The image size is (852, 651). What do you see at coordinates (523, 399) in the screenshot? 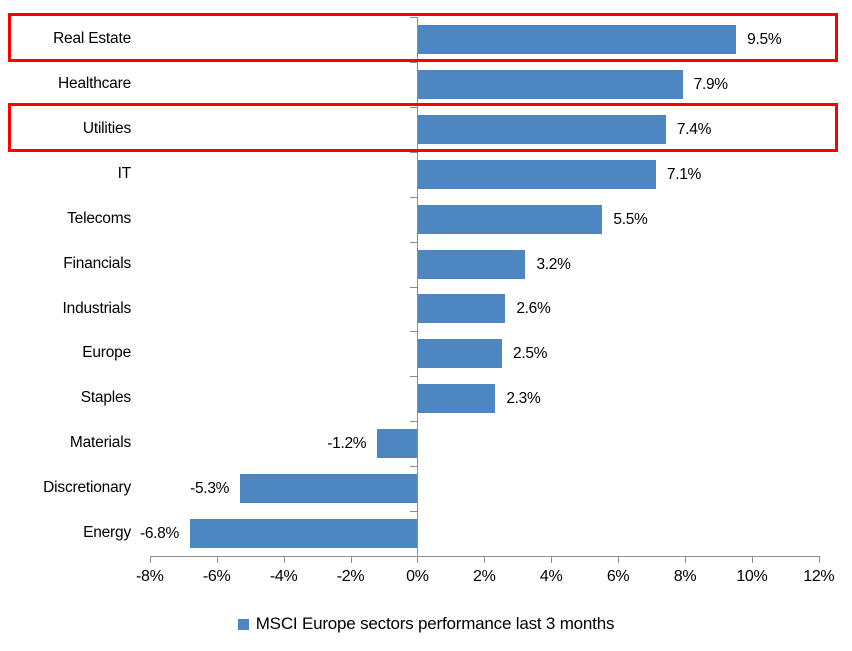
I see `bar-value-label: 2.3%` at bounding box center [523, 399].